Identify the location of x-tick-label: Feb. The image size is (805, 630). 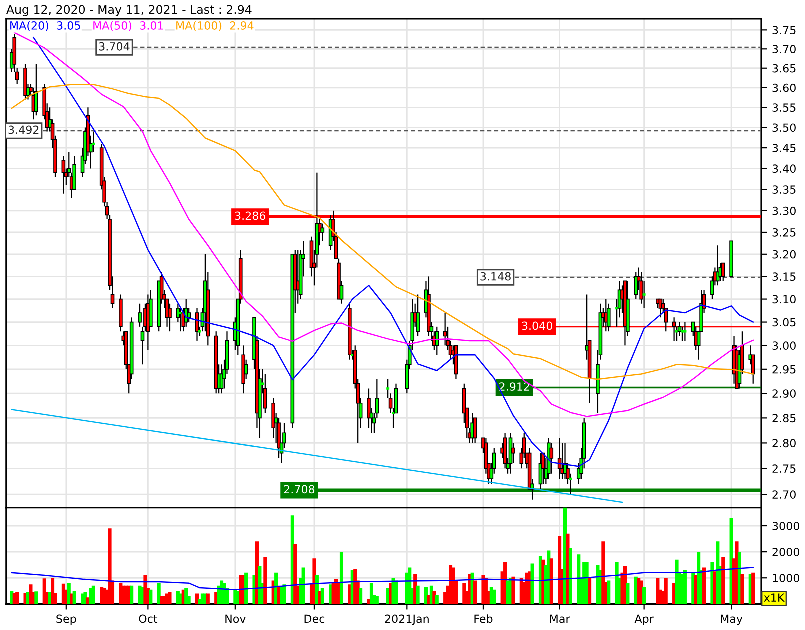
(483, 619).